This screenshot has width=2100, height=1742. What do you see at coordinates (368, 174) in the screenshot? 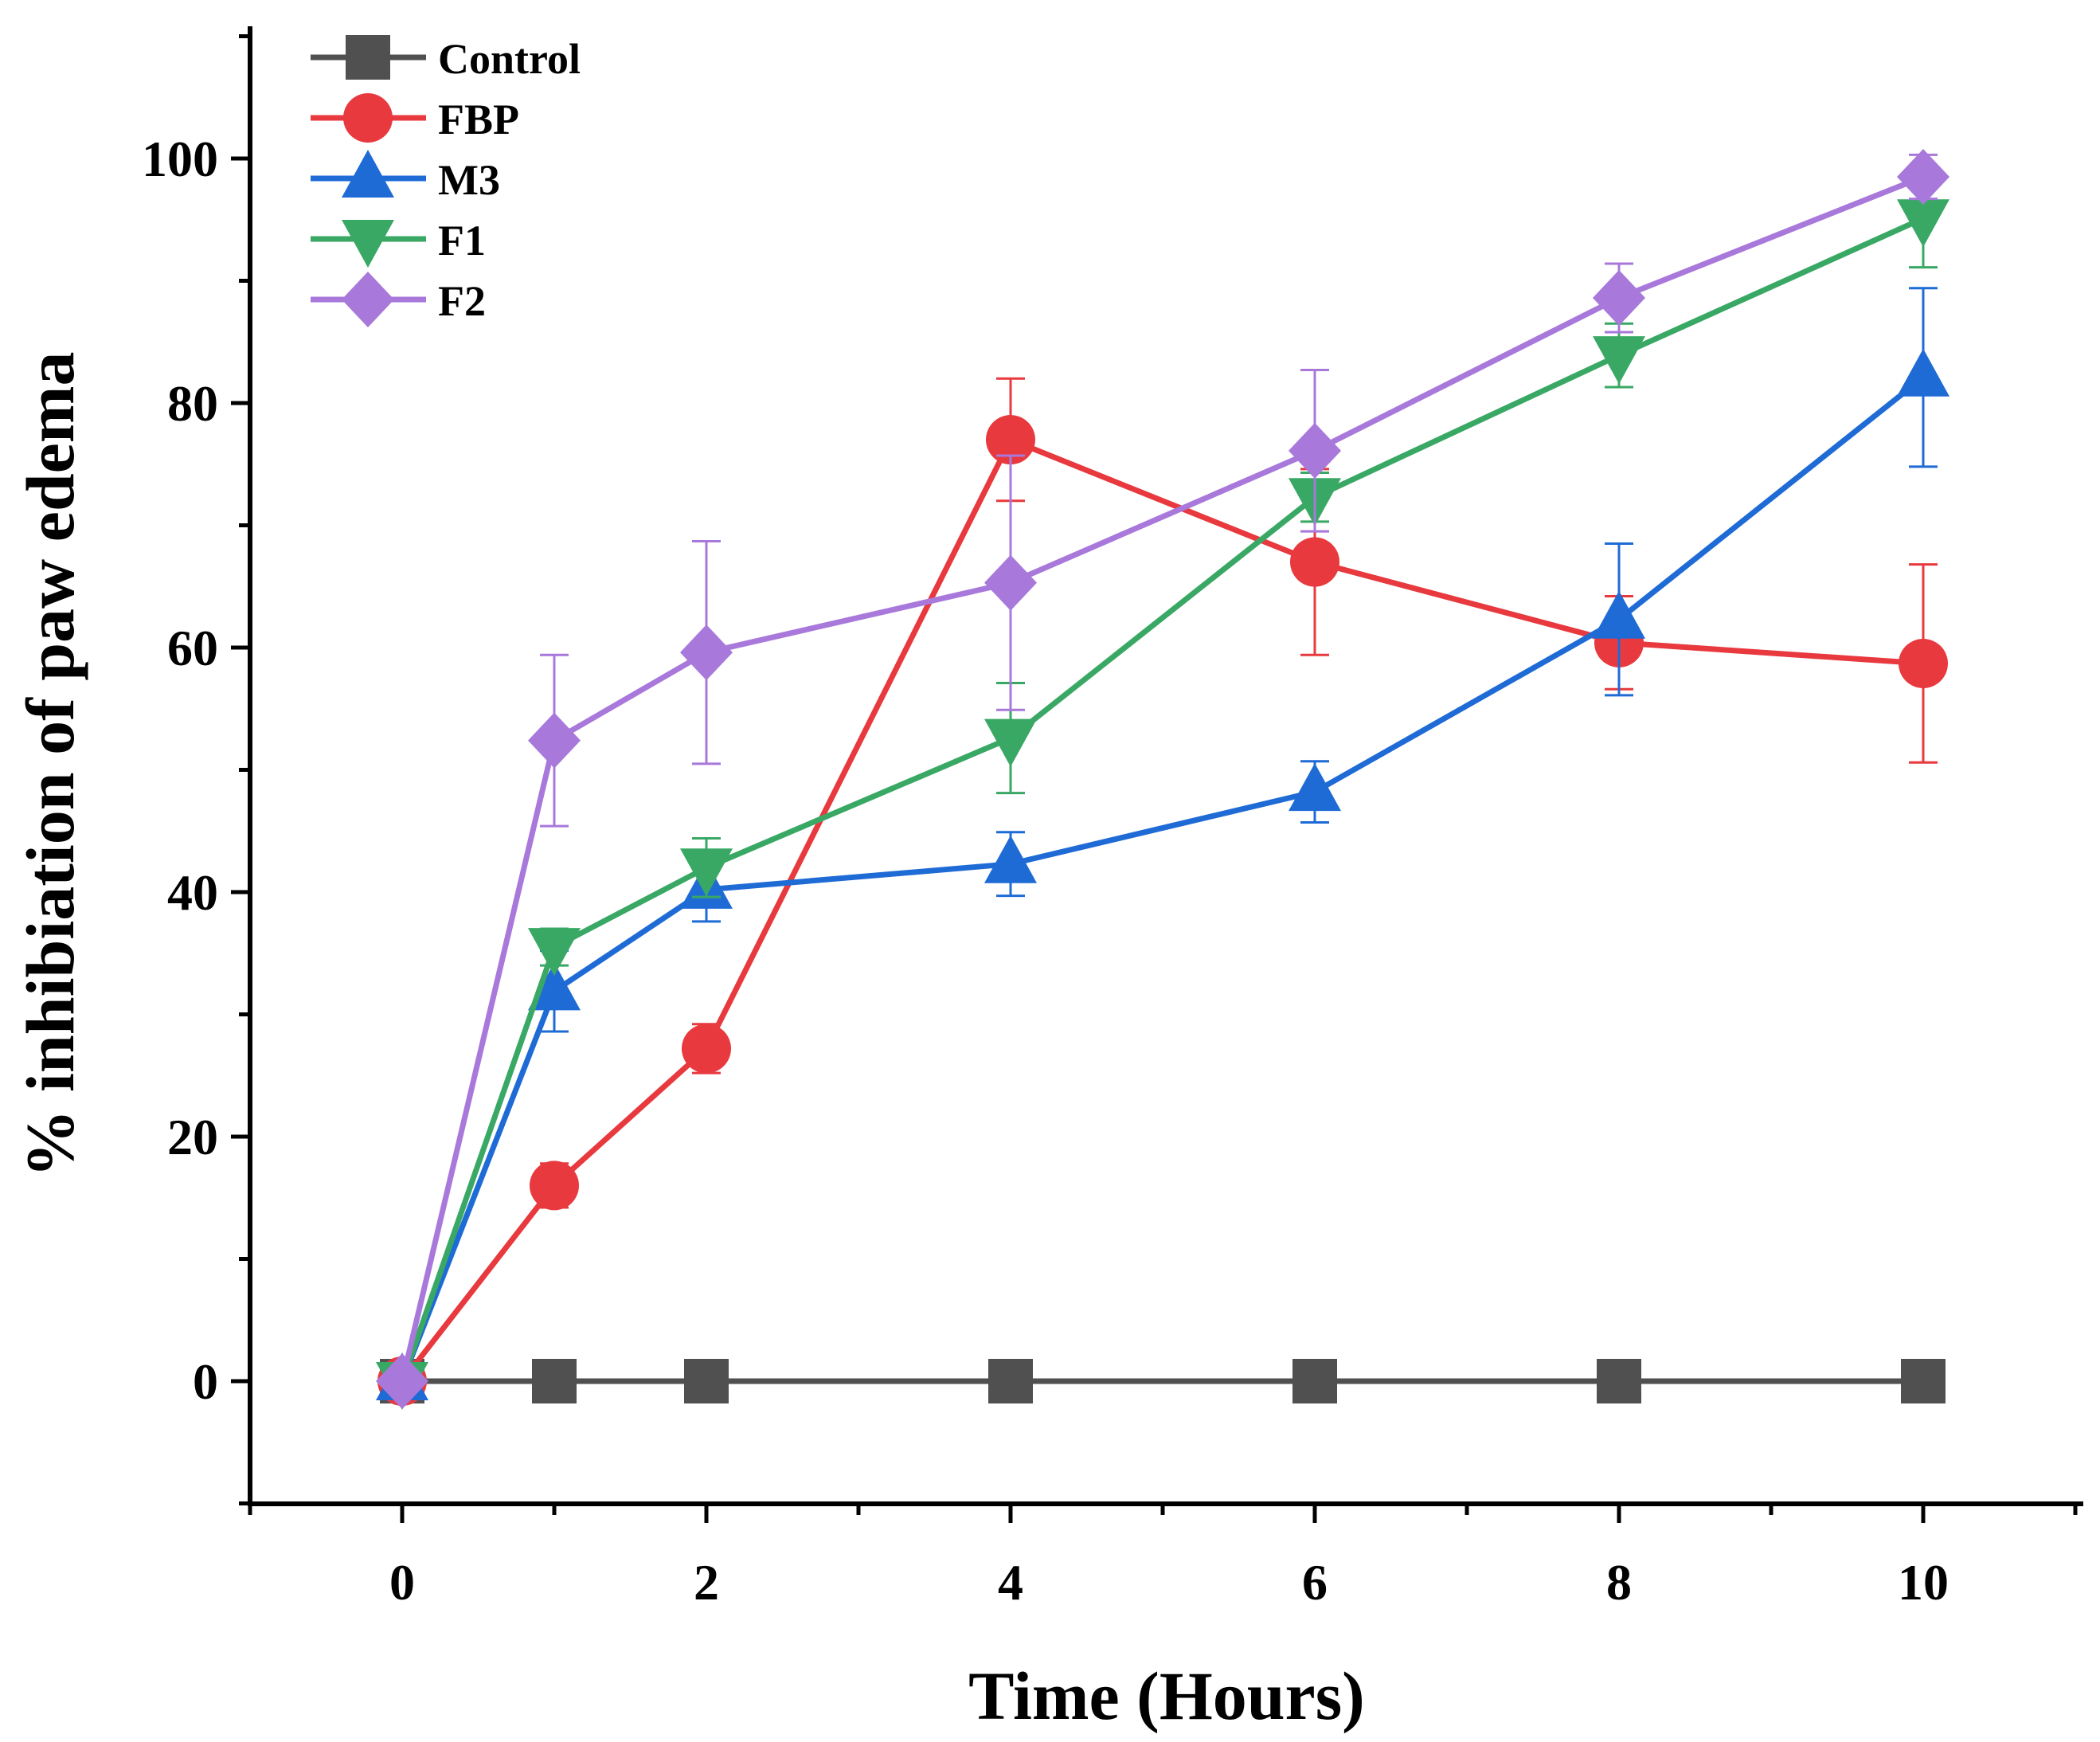
I see `legend-marker-m3` at bounding box center [368, 174].